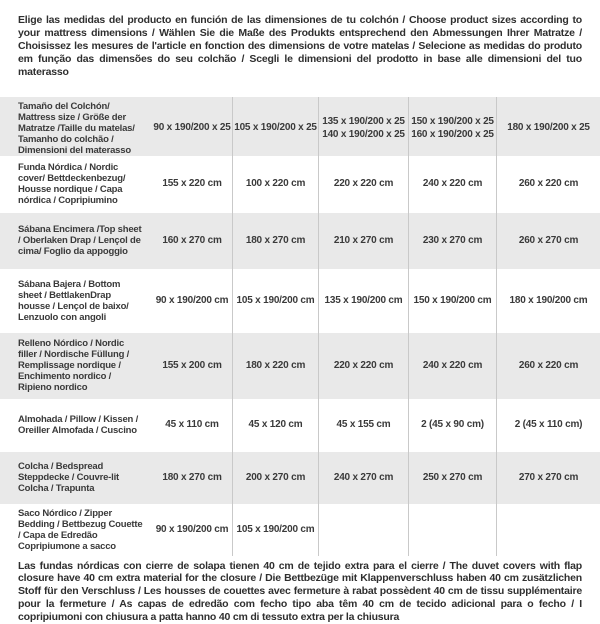 The height and width of the screenshot is (624, 600). Describe the element at coordinates (363, 425) in the screenshot. I see `cell-value: 45 x 155 cm` at that location.